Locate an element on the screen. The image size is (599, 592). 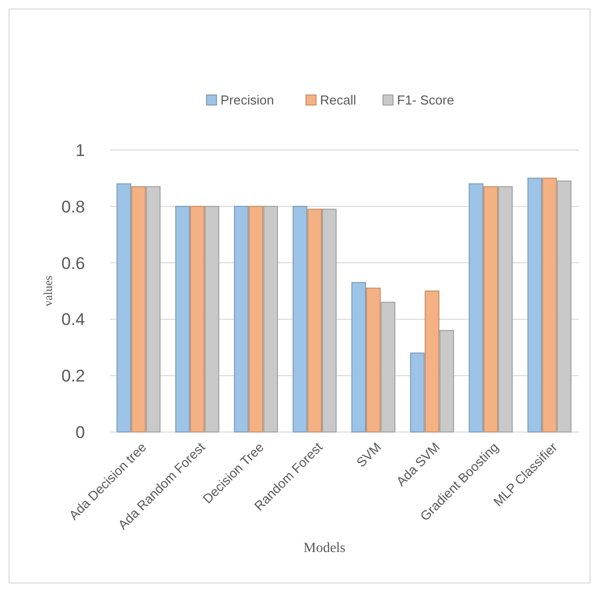
y-tick-label: 0.6 is located at coordinates (73, 263).